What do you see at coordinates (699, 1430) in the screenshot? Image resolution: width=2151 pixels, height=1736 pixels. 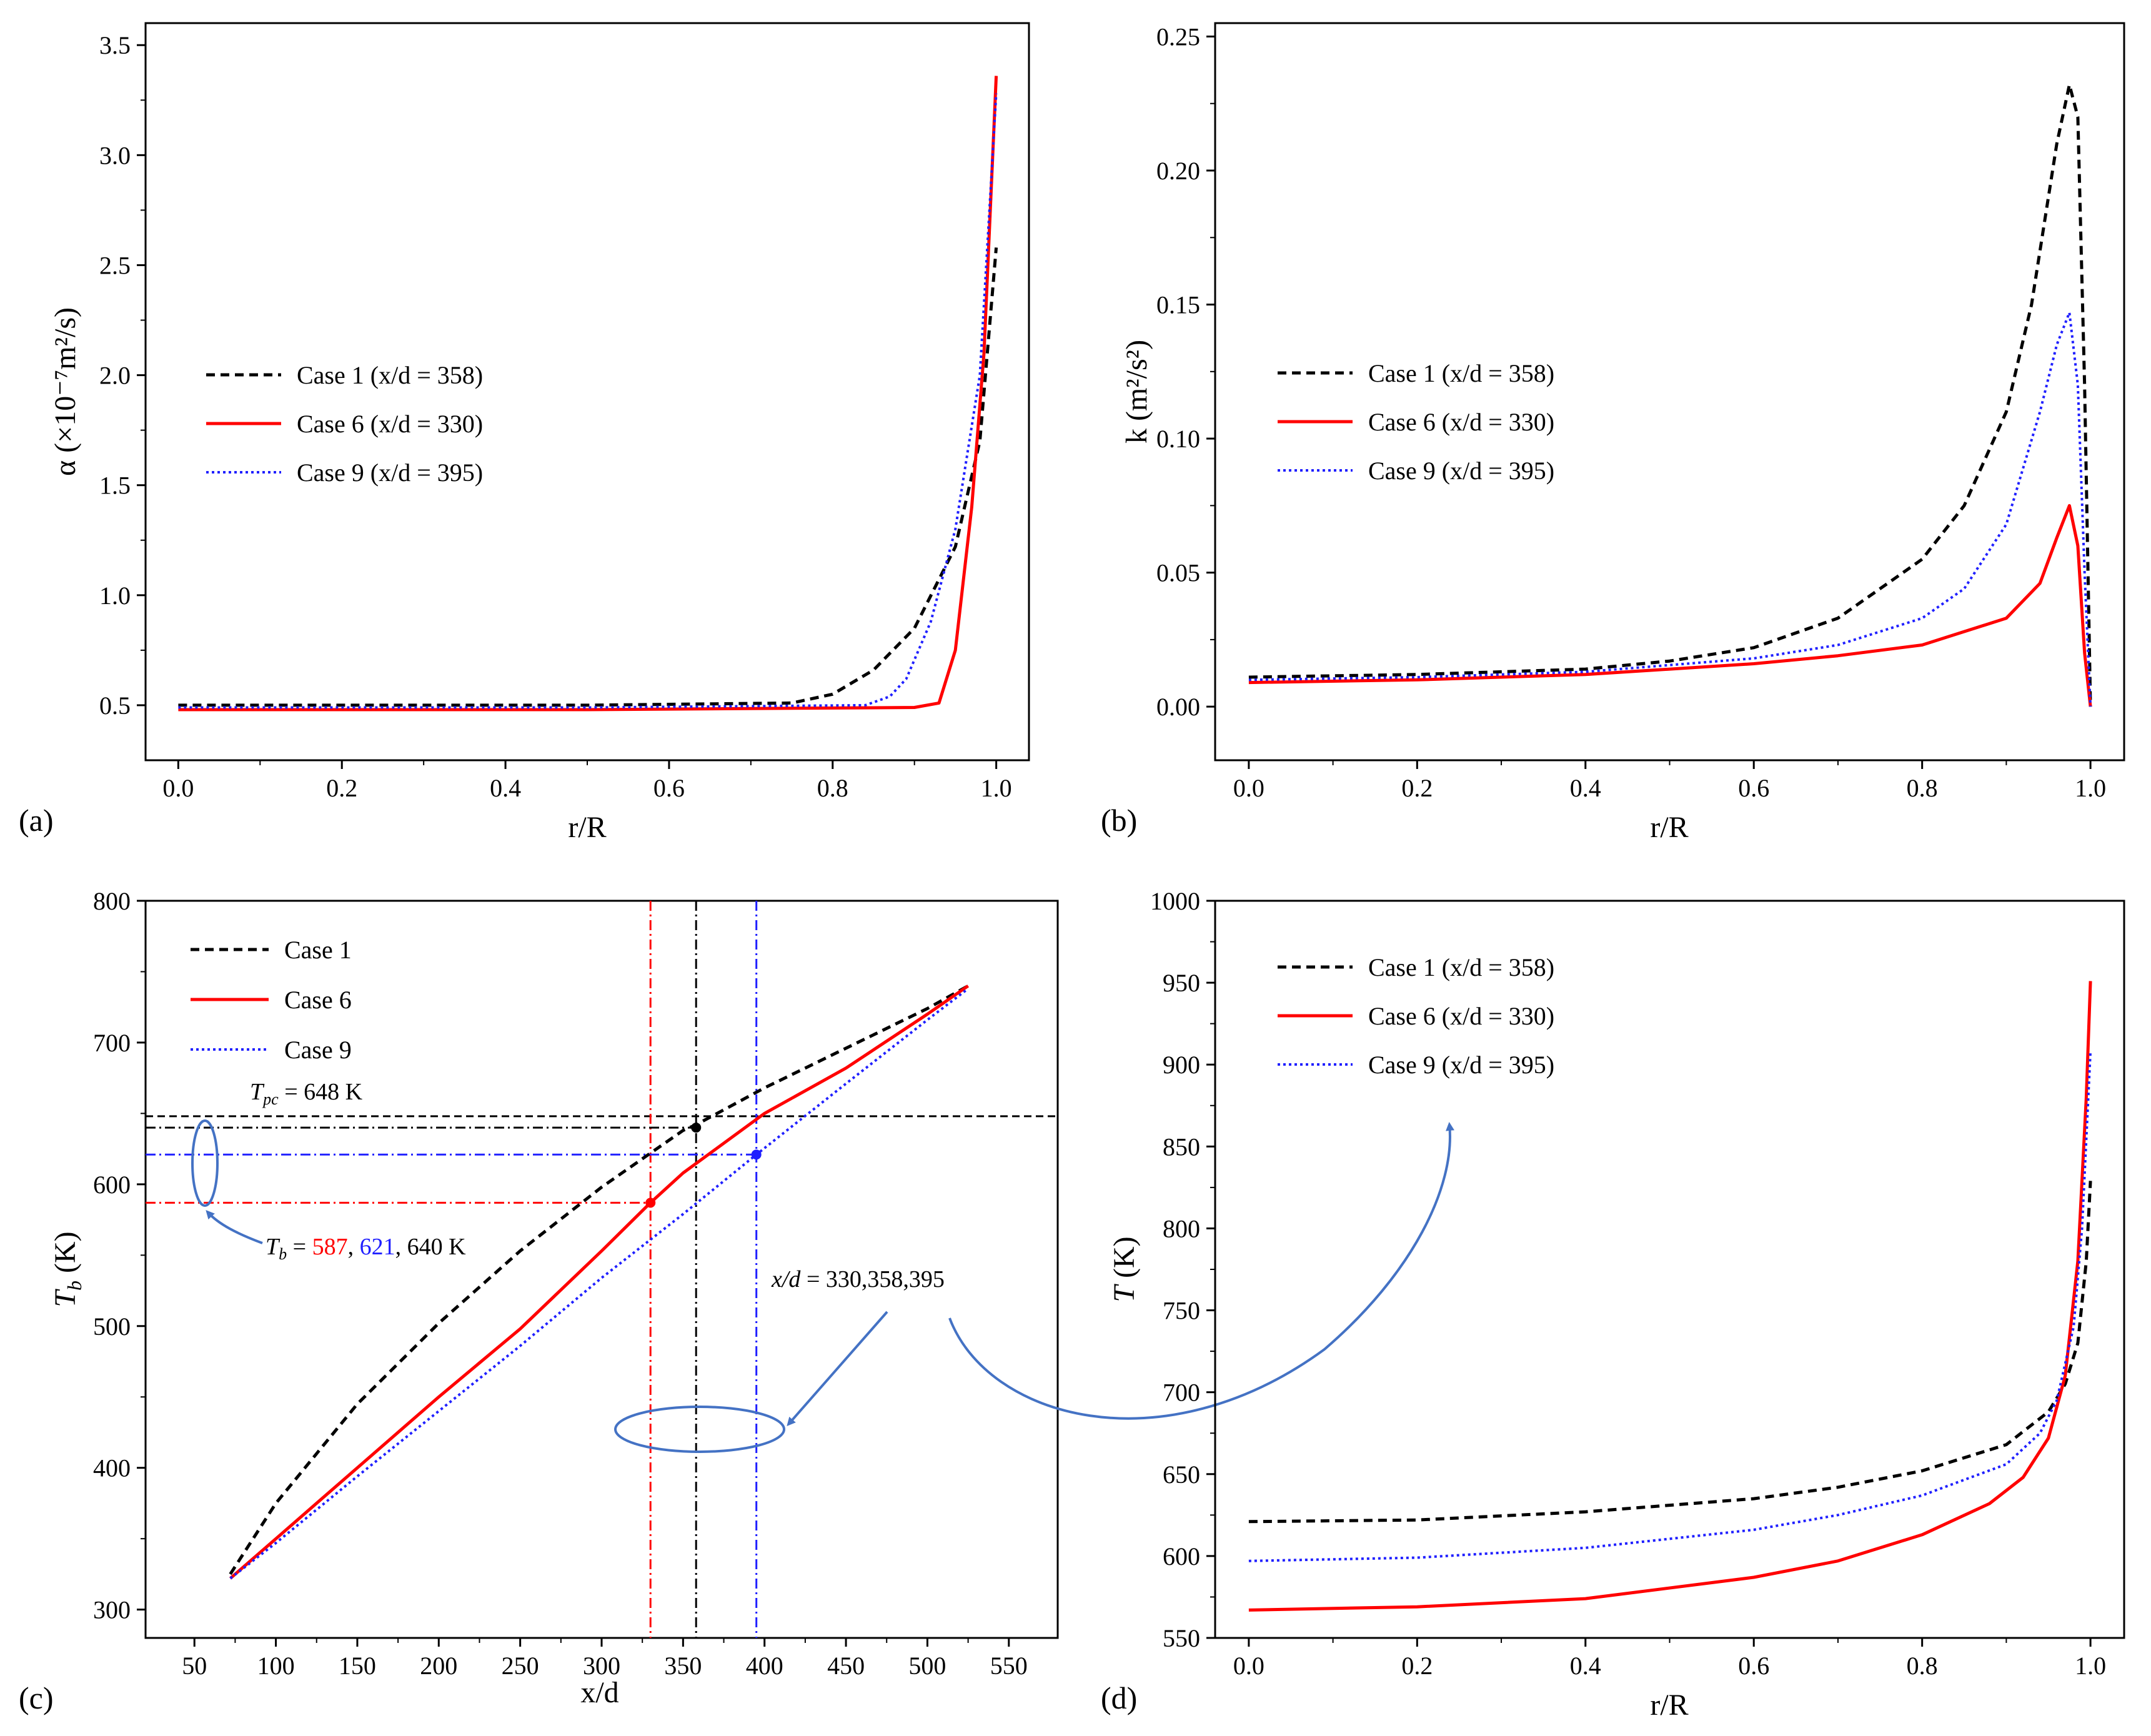 I see `xd-ellipse` at bounding box center [699, 1430].